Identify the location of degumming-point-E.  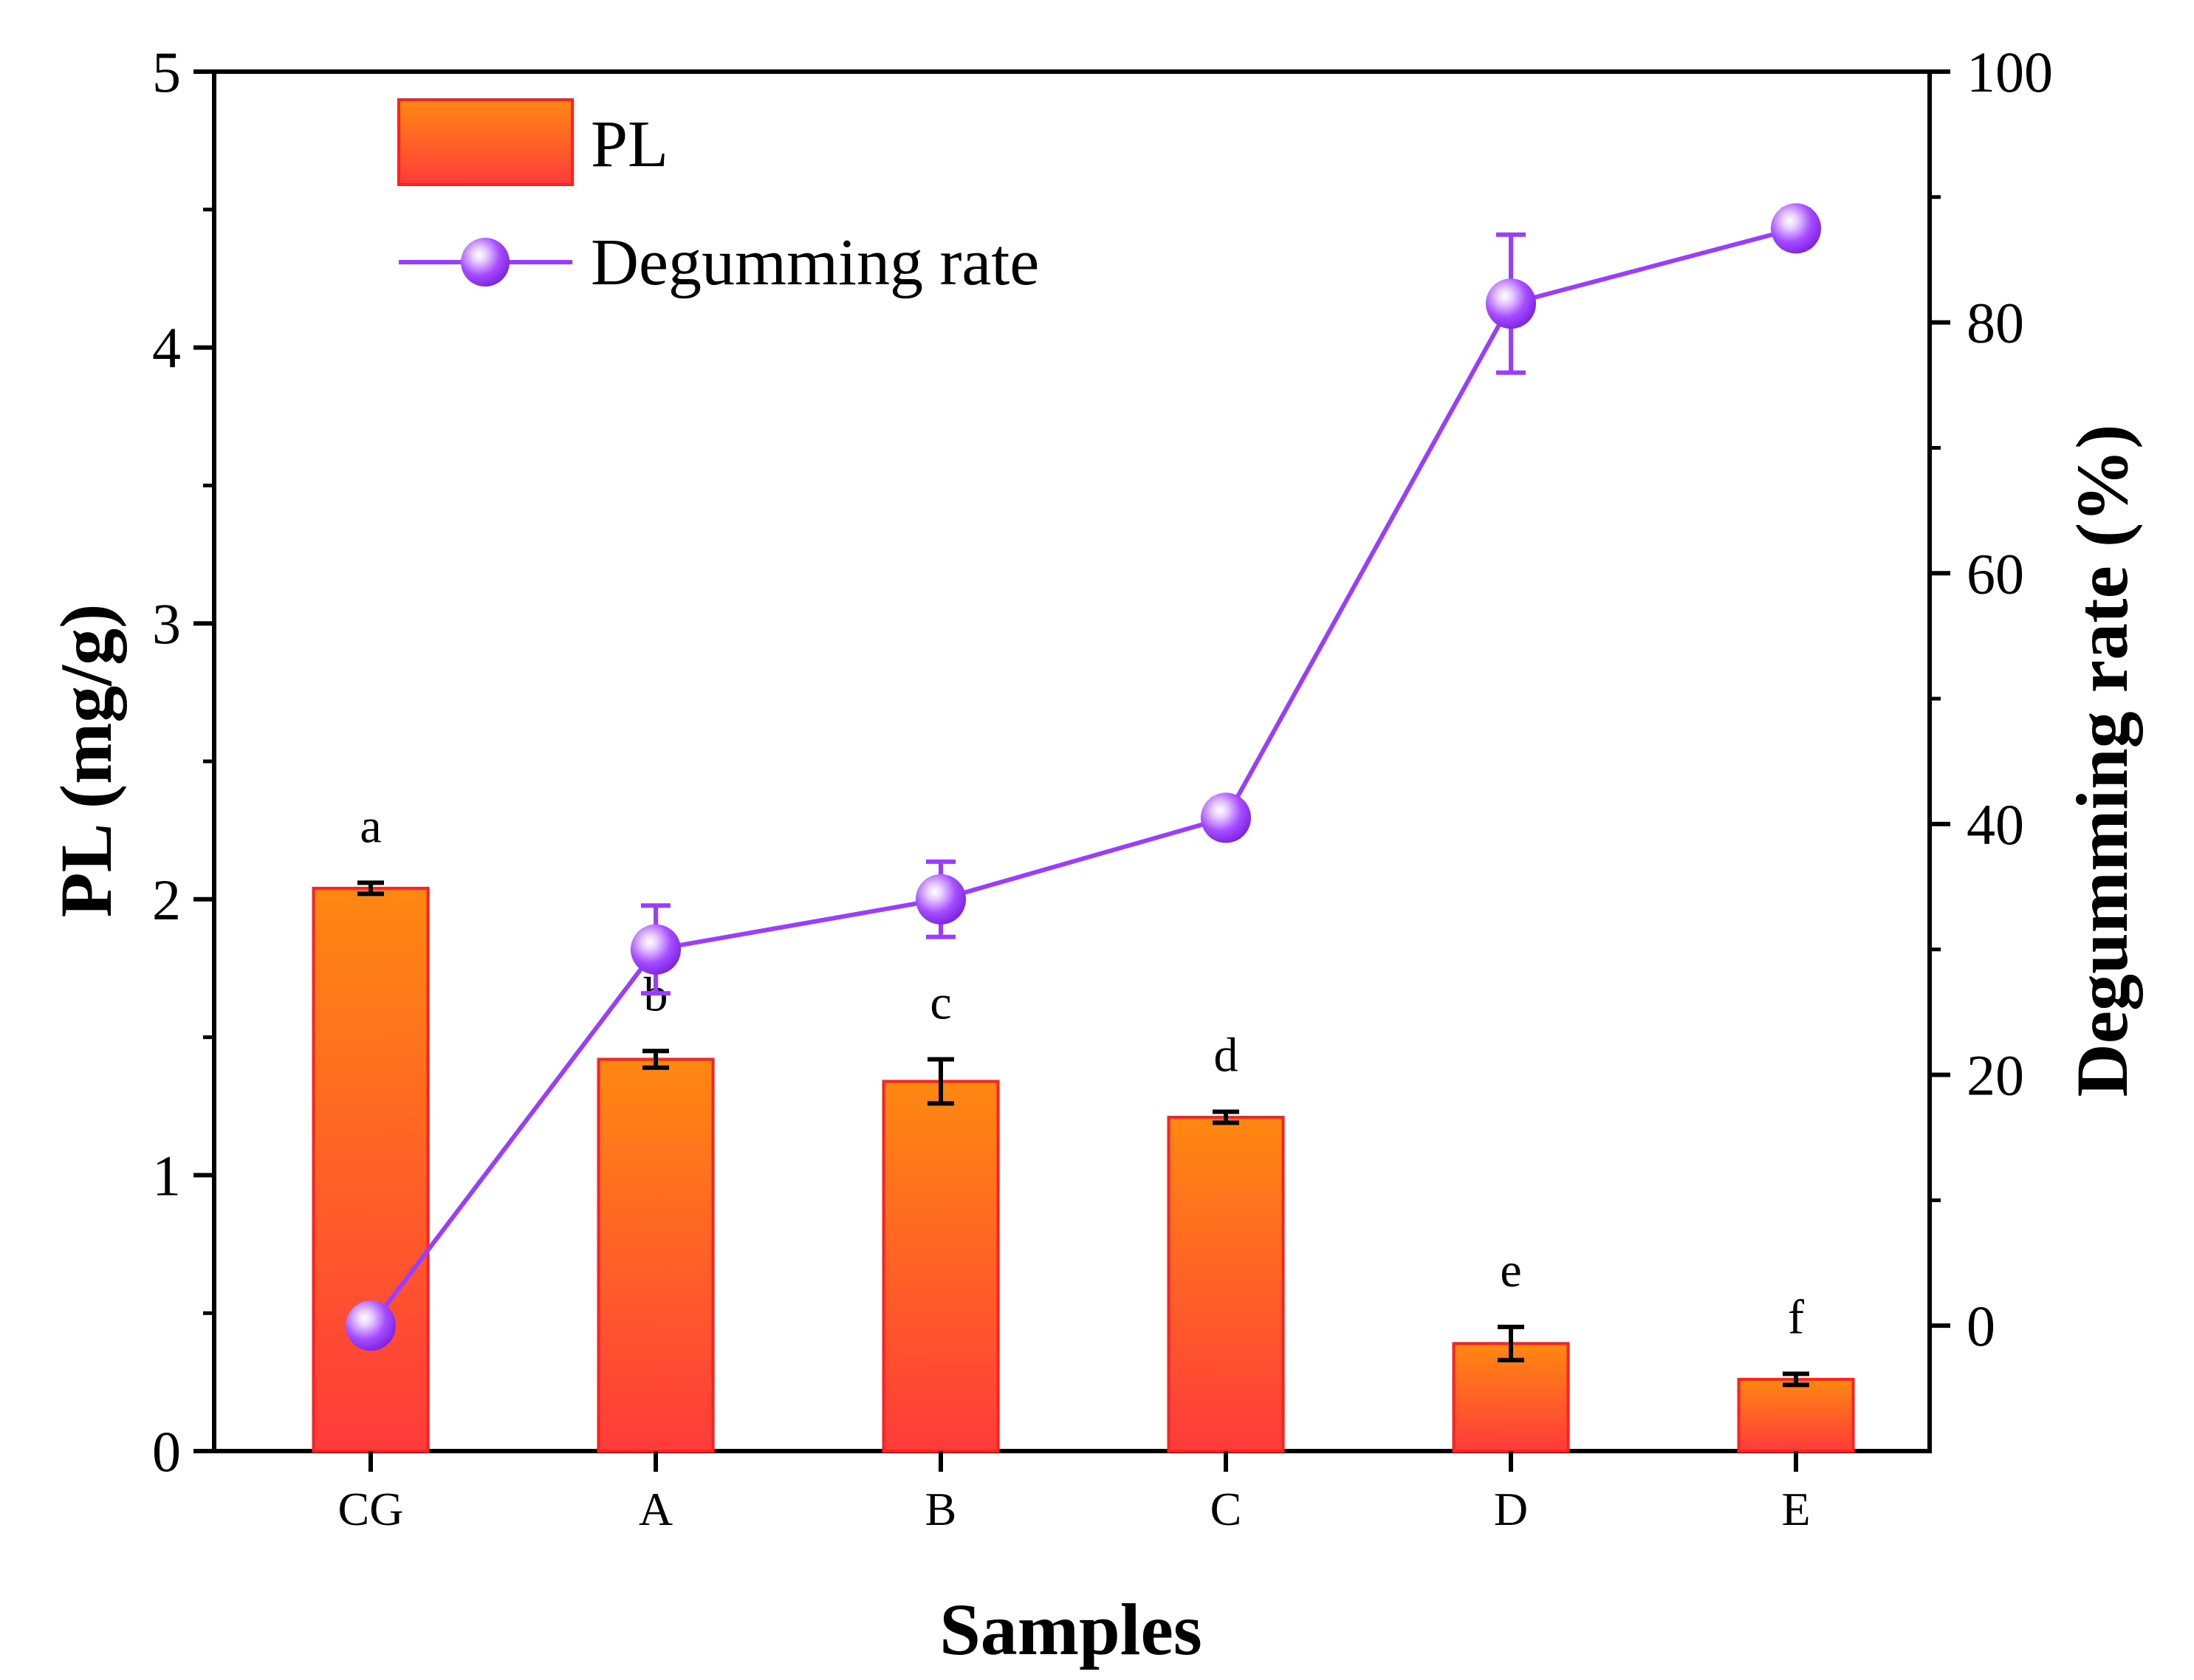
(1796, 229).